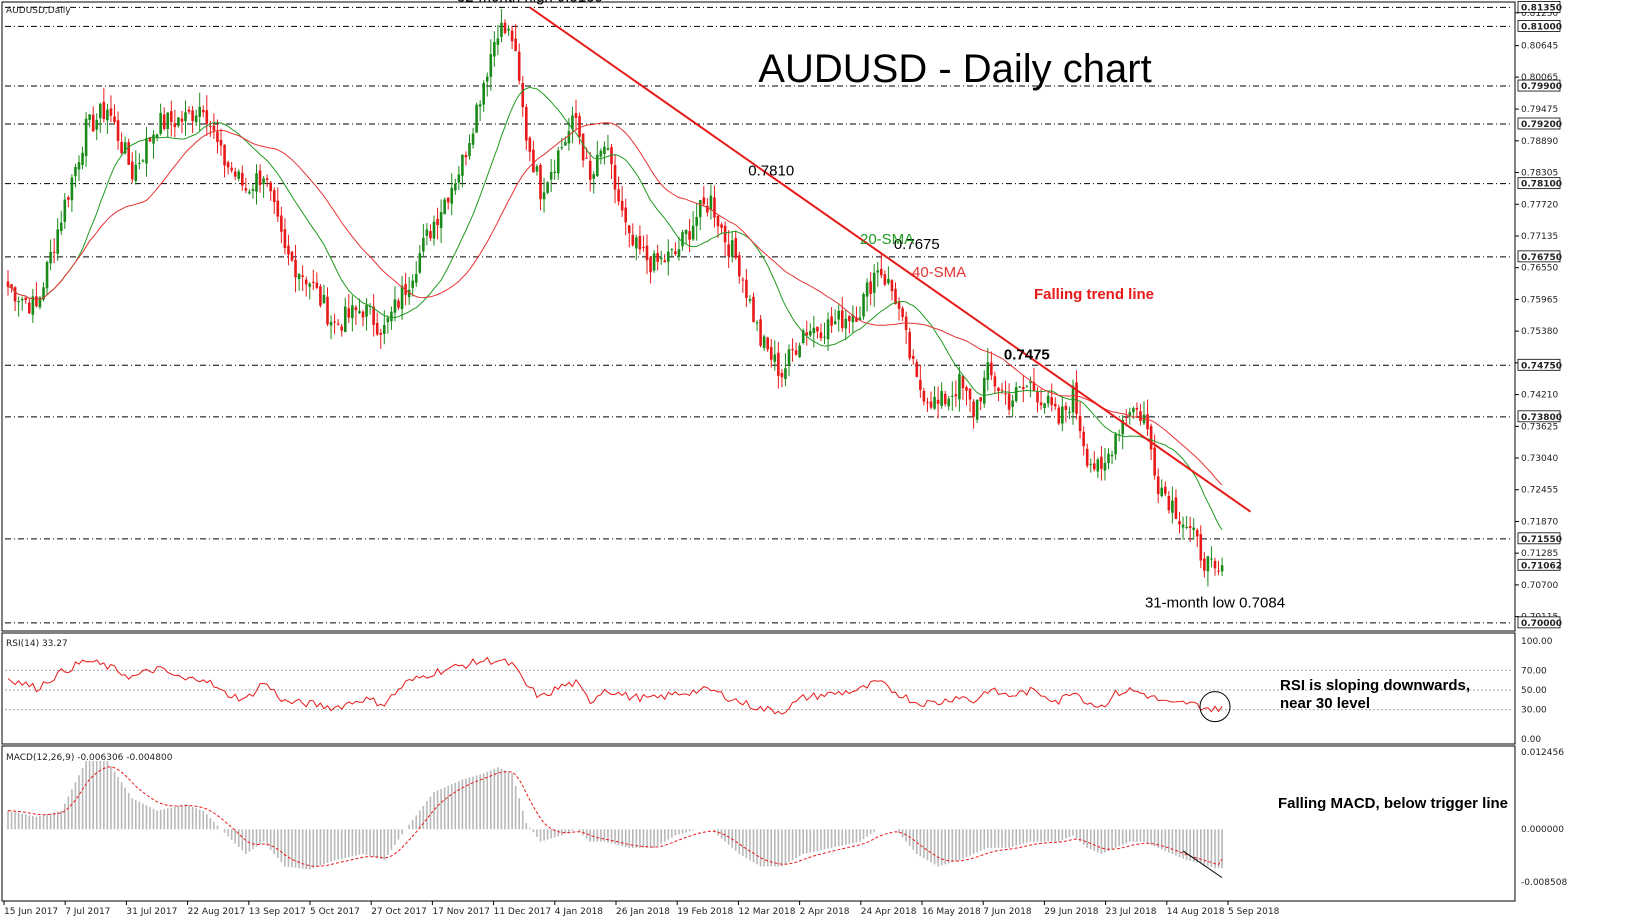 The height and width of the screenshot is (919, 1644). What do you see at coordinates (1539, 256) in the screenshot?
I see `price-level-box` at bounding box center [1539, 256].